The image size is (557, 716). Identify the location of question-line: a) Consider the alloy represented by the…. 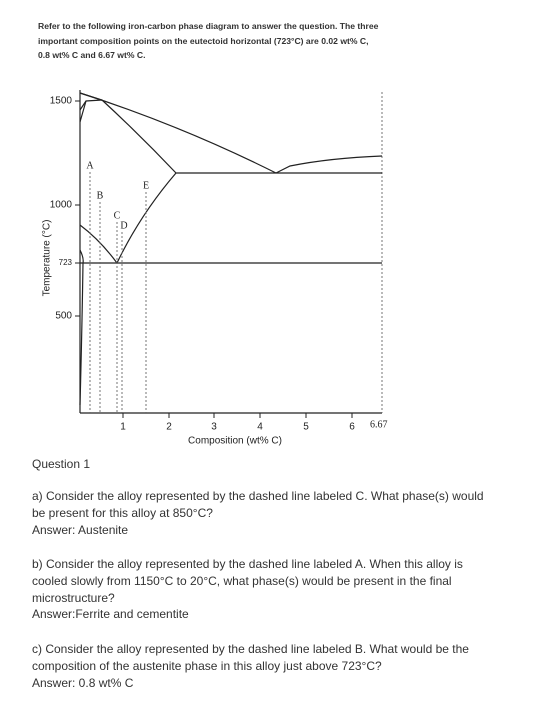
(258, 496).